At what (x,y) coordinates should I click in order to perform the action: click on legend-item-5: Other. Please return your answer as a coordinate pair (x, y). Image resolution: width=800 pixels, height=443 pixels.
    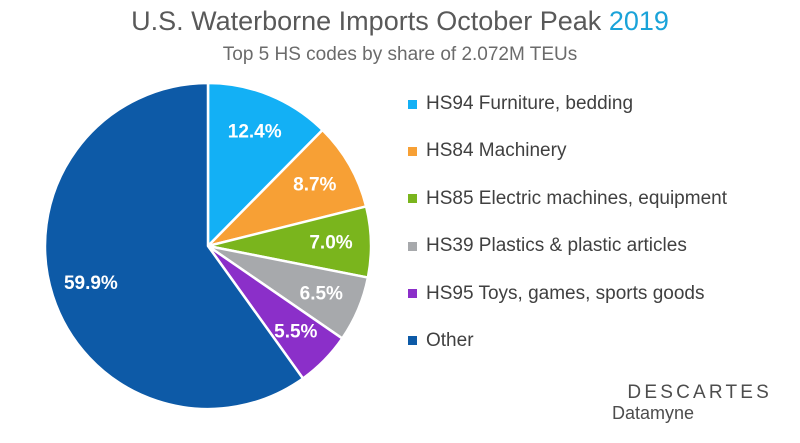
    Looking at the image, I should click on (567, 341).